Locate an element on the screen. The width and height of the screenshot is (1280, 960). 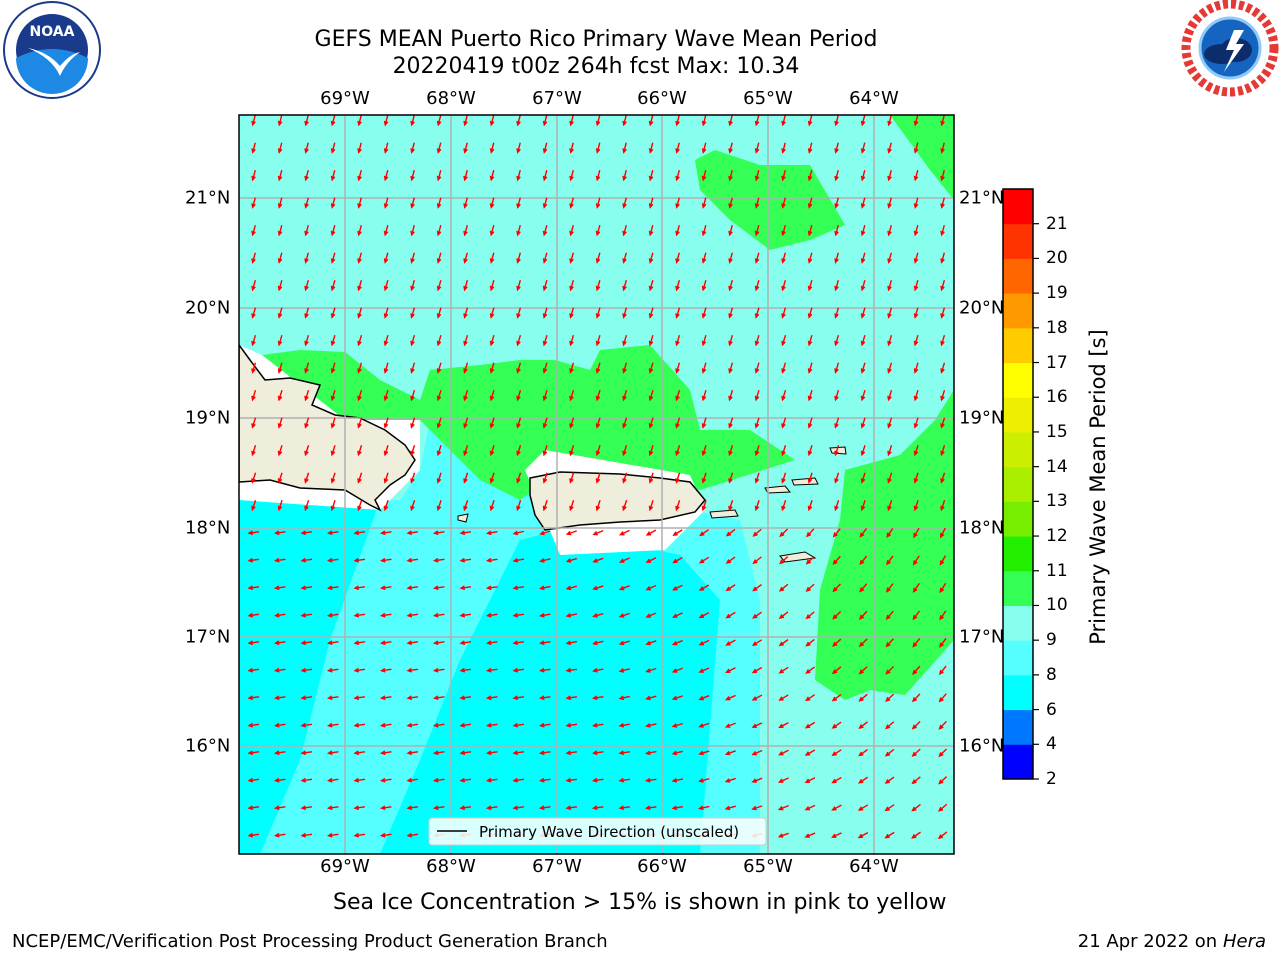
colorbar-tick-label: 10 is located at coordinates (1057, 605).